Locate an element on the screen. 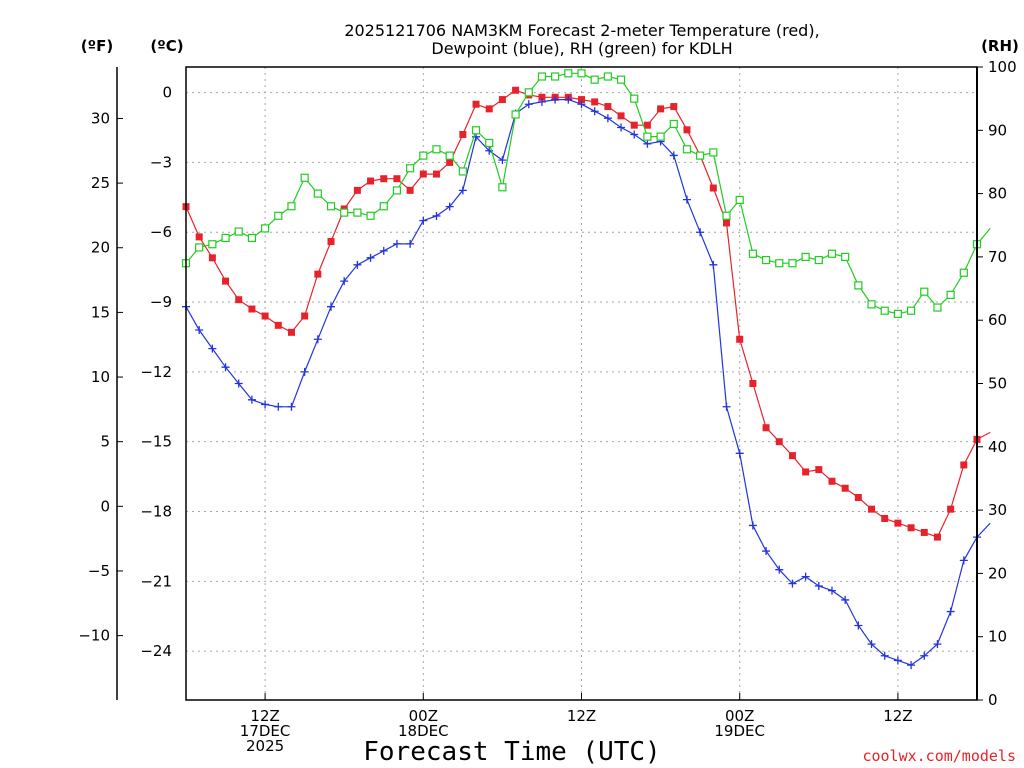 This screenshot has height=768, width=1024. fahrenheit-tick-label: 15 is located at coordinates (100, 312).